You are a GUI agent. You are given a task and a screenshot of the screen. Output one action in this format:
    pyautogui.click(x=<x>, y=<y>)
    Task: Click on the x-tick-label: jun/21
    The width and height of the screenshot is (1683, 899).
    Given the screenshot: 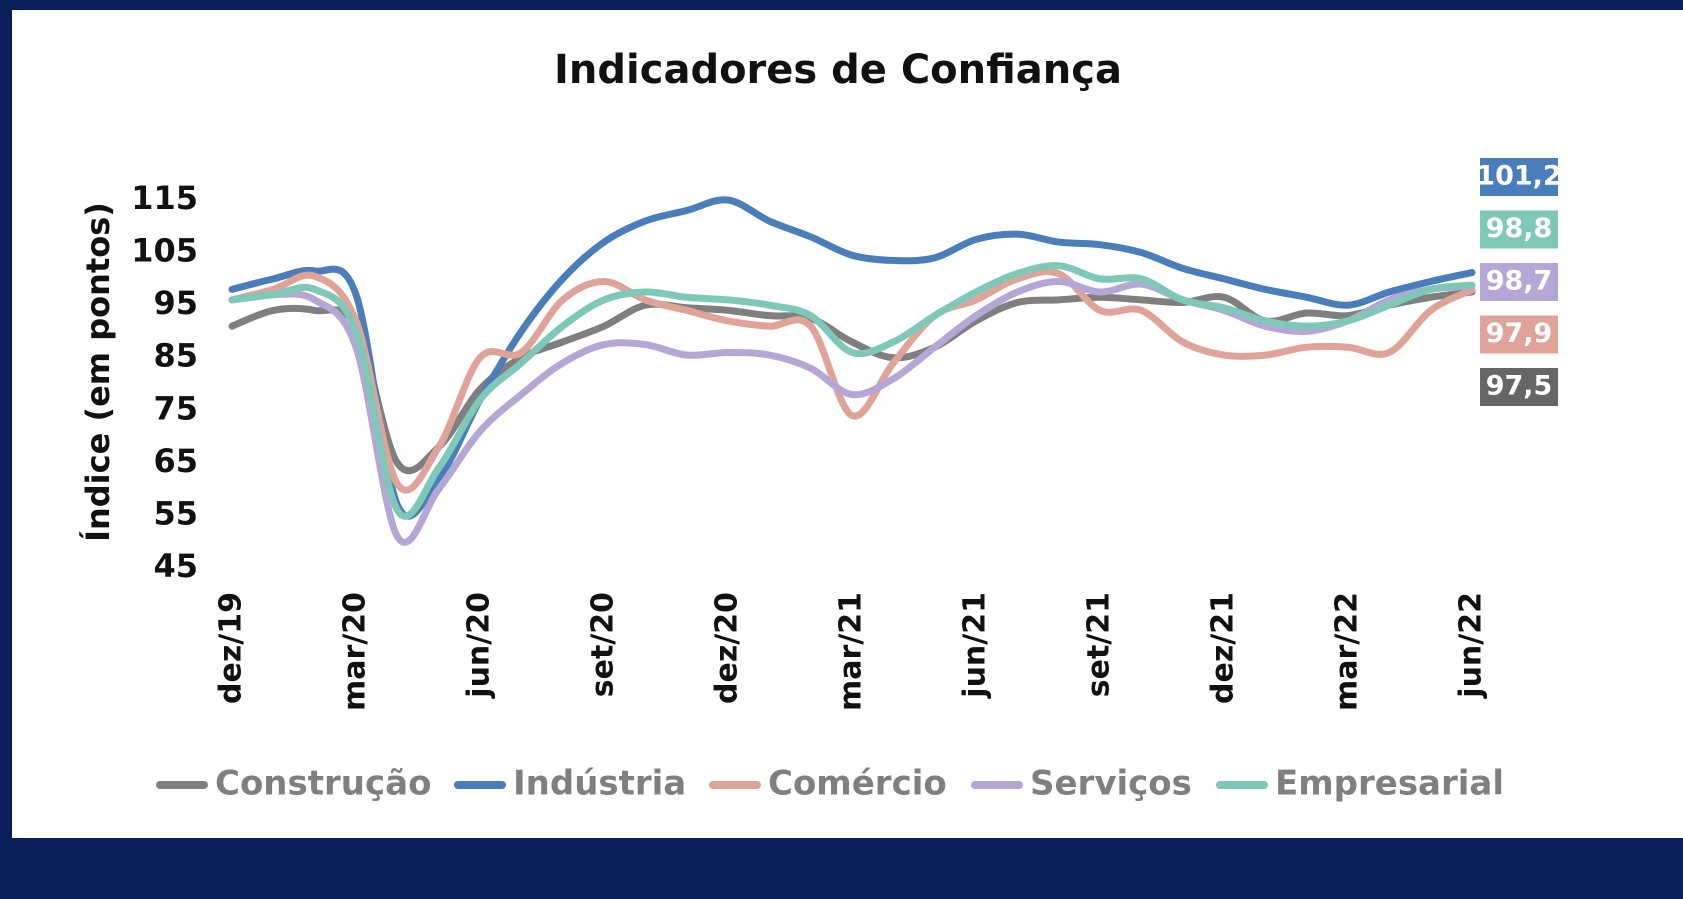 What is the action you would take?
    pyautogui.click(x=975, y=645)
    